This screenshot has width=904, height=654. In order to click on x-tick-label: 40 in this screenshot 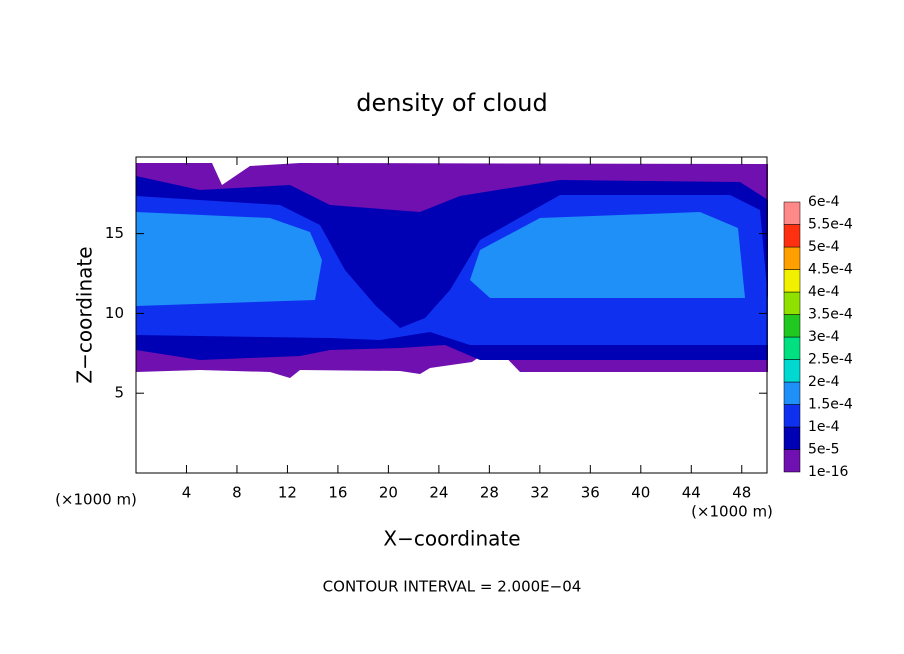, I will do `click(640, 493)`.